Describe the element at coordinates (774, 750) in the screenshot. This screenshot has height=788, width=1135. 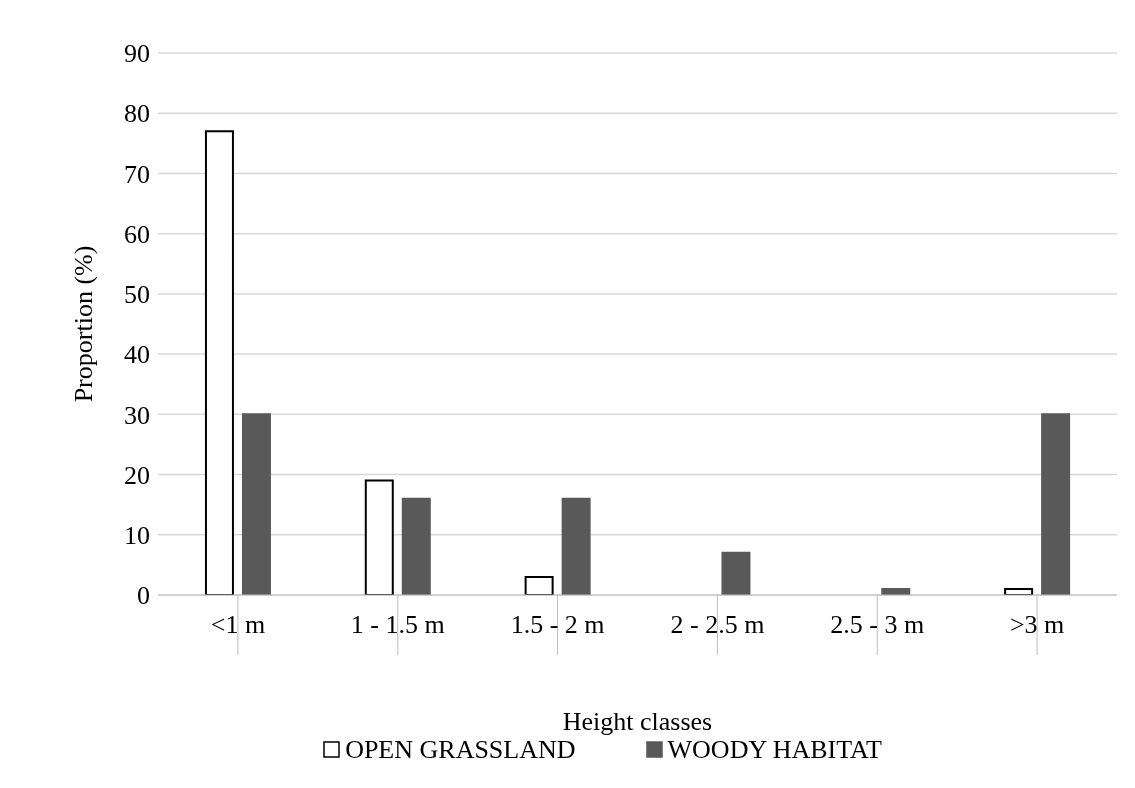
I see `legend-label: WOODY HABITAT` at that location.